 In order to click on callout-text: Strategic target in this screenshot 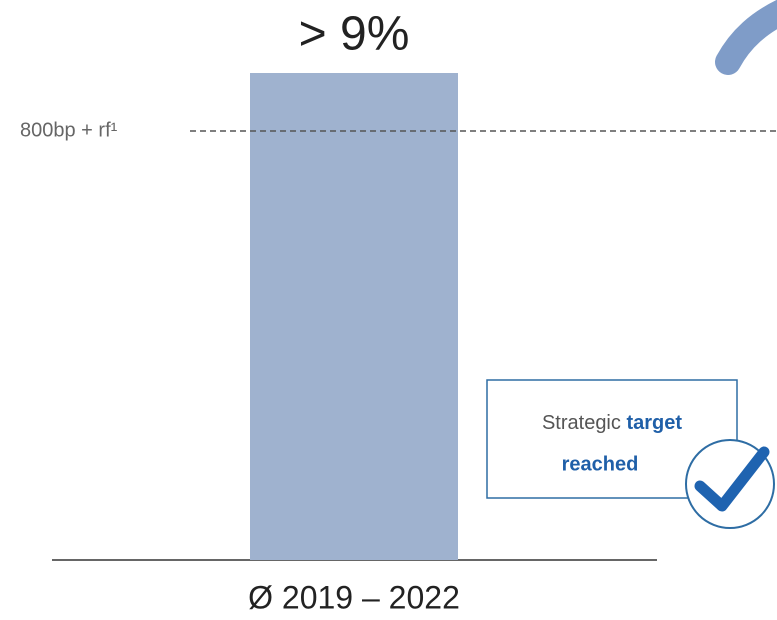, I will do `click(612, 423)`.